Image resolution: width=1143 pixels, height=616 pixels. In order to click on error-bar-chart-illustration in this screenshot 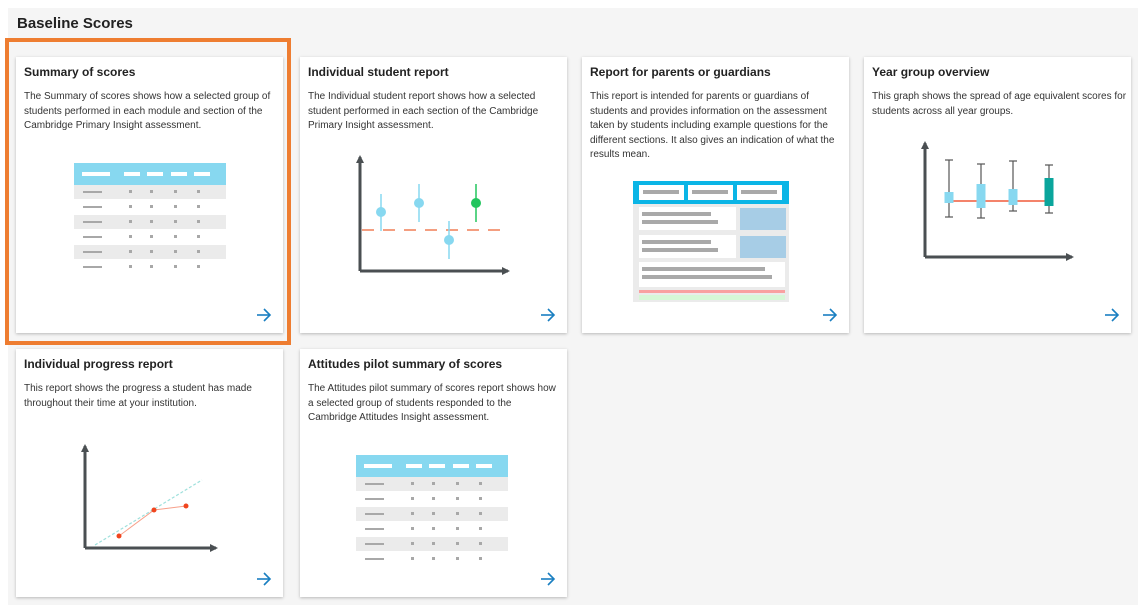, I will do `click(456, 238)`.